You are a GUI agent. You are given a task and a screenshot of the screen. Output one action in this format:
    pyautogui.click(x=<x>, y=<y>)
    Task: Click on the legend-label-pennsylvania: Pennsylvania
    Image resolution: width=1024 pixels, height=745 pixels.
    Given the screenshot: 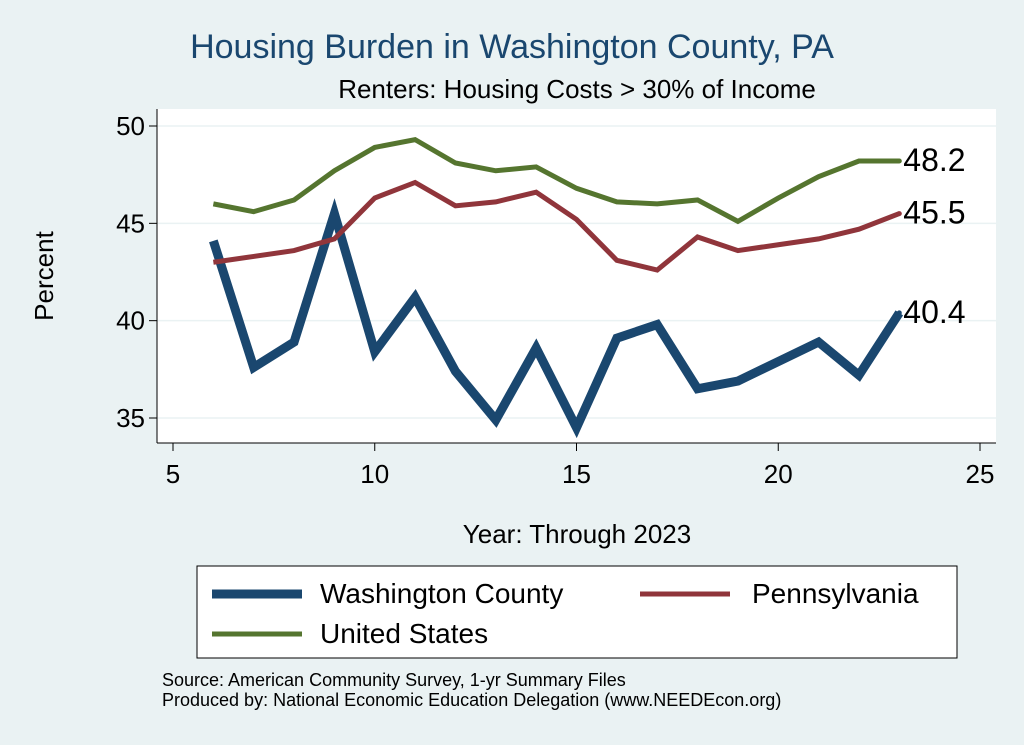 What is the action you would take?
    pyautogui.click(x=835, y=593)
    